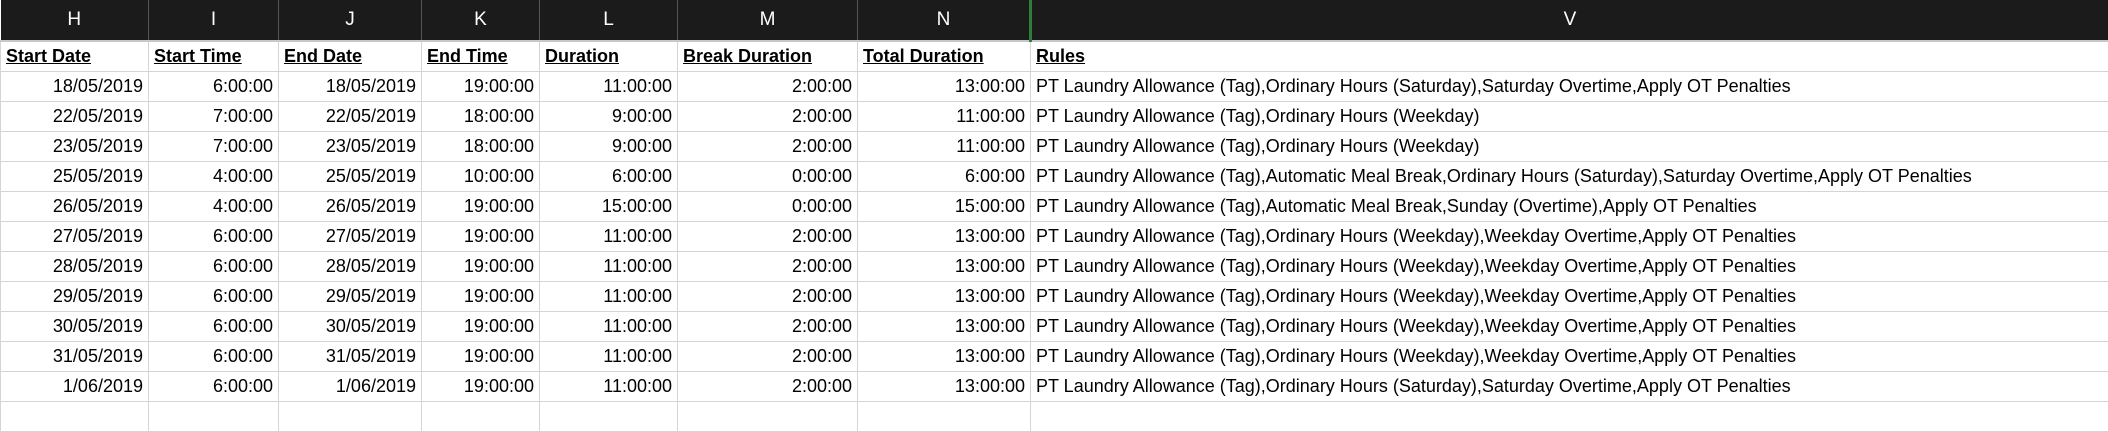 This screenshot has height=432, width=2108. Describe the element at coordinates (75, 207) in the screenshot. I see `cell-start-date: 26/05/2019` at that location.